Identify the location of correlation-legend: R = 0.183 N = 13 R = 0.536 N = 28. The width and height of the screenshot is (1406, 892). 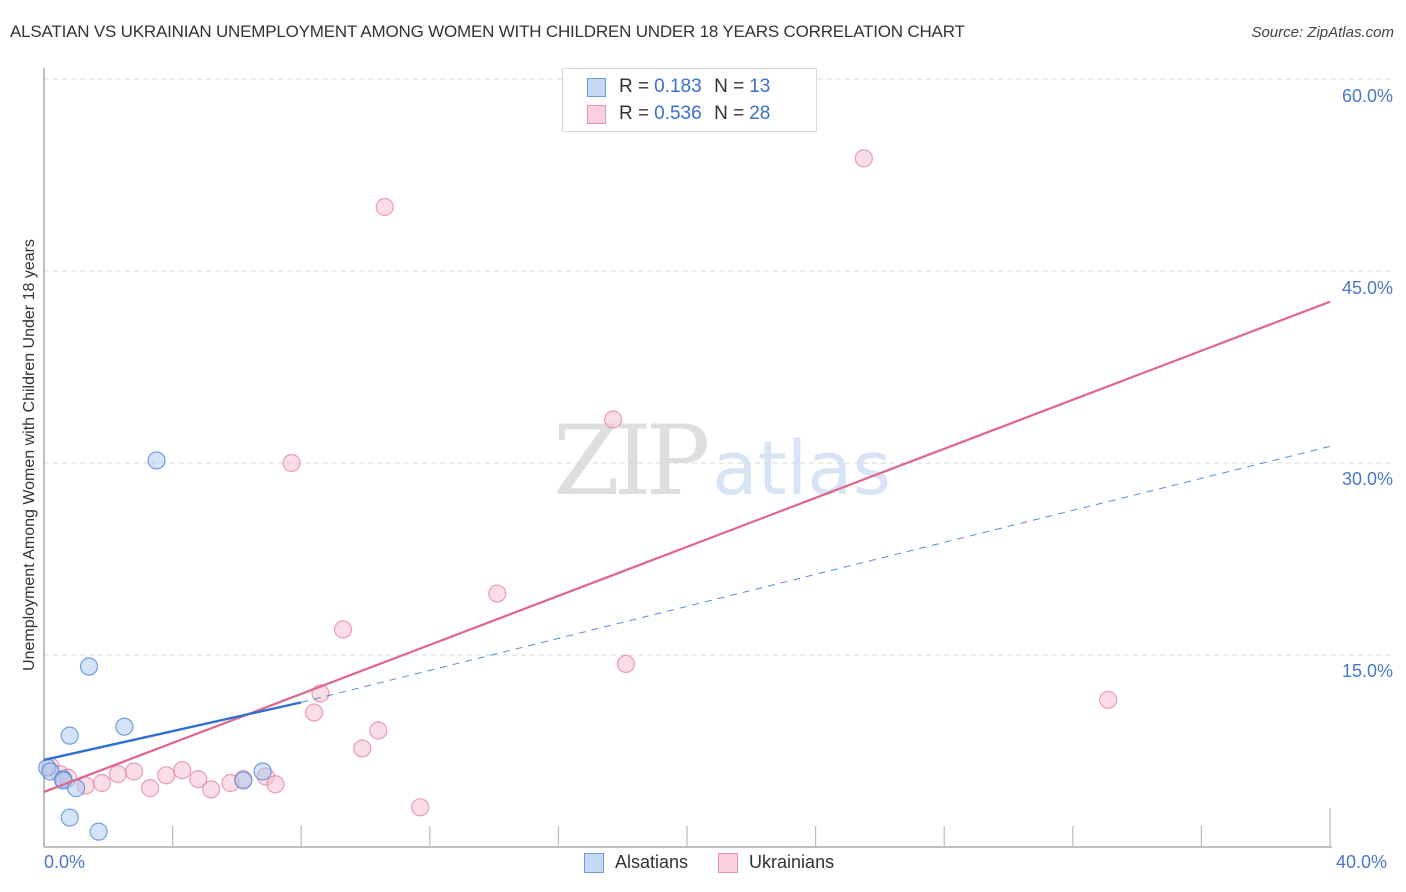
(689, 100).